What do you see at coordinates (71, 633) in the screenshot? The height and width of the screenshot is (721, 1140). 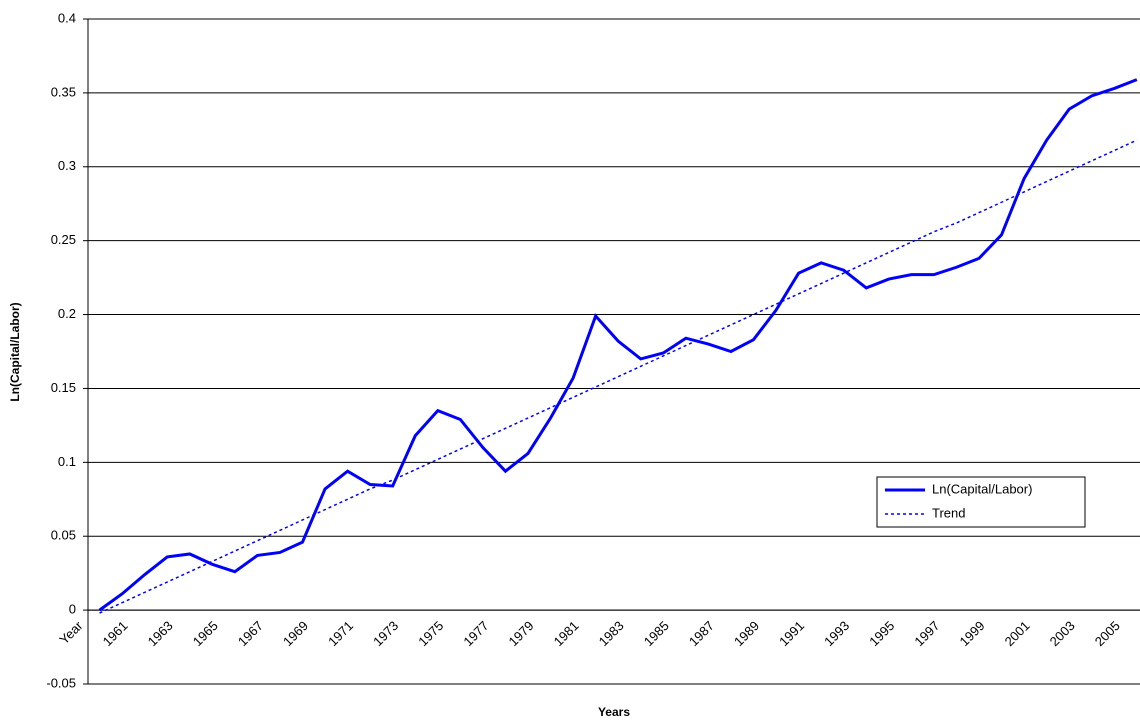 I see `x-tick-label: Year` at bounding box center [71, 633].